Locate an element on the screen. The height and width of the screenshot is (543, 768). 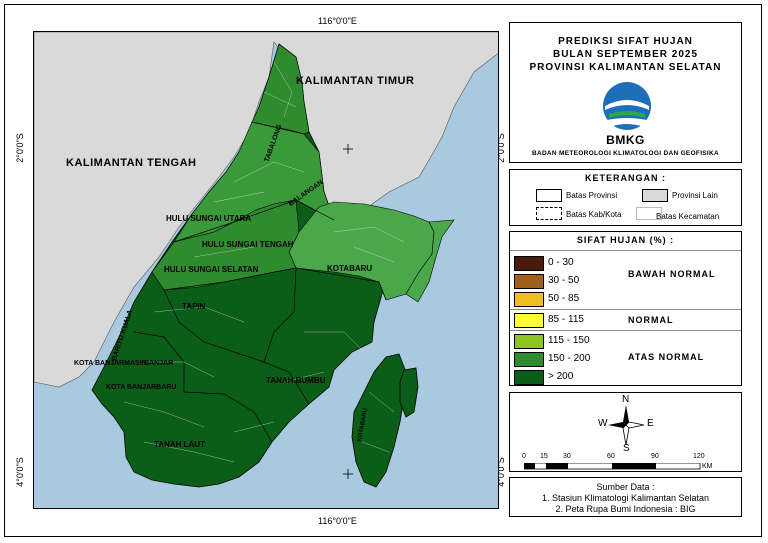
north-arrow-icon is located at coordinates (626, 425).